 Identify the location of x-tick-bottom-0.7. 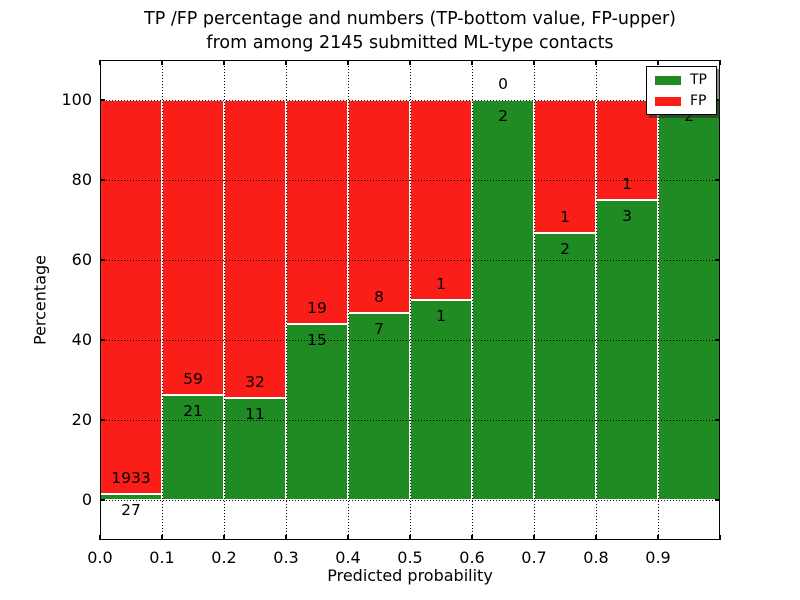
(534, 537).